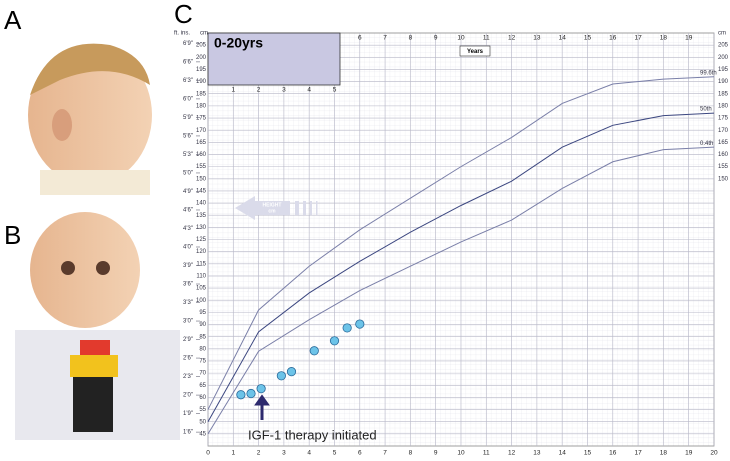  What do you see at coordinates (202, 398) in the screenshot?
I see `y-tick-label: 60` at bounding box center [202, 398].